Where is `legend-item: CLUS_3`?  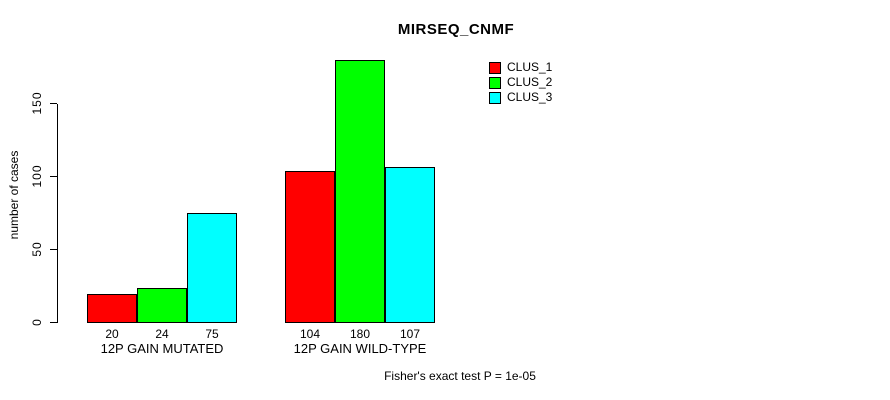 legend-item: CLUS_3 is located at coordinates (521, 97).